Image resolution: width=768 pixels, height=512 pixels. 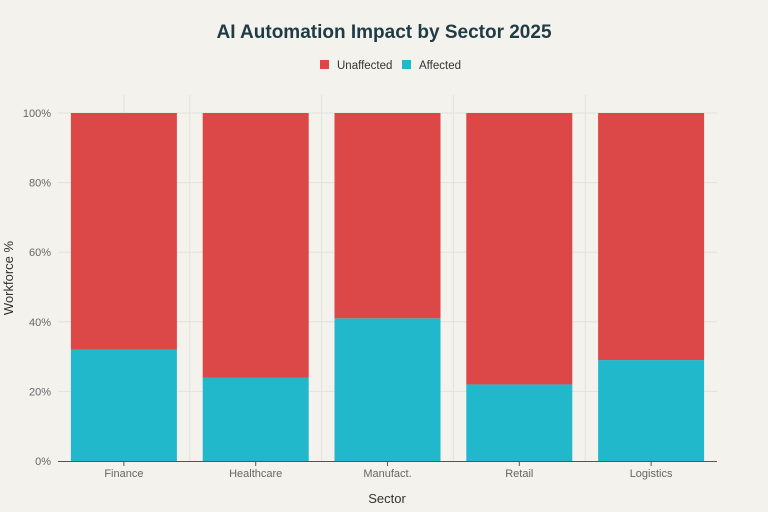 I want to click on bar-unaffected-finance, so click(x=123, y=231).